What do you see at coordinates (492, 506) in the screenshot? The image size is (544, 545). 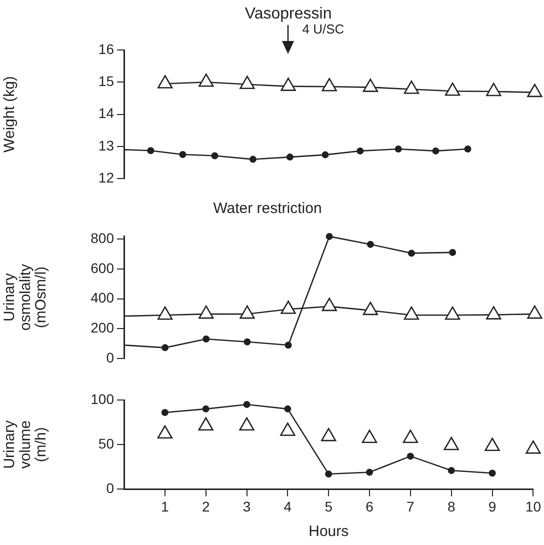 I see `x-tick-label: 9` at bounding box center [492, 506].